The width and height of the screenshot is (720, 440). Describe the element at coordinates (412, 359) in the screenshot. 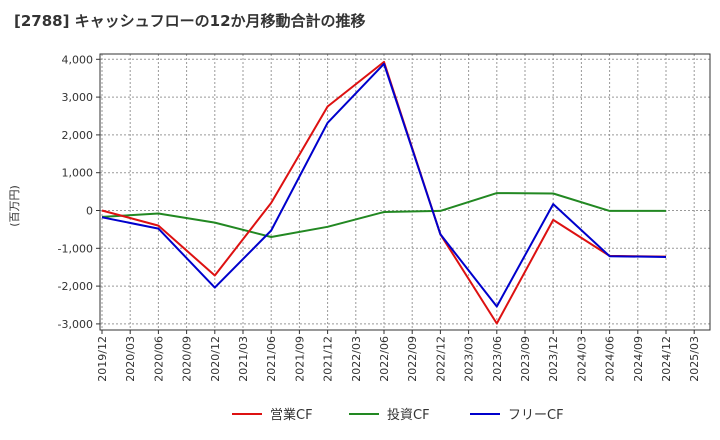

I see `x-tick-label: 2022/09` at that location.